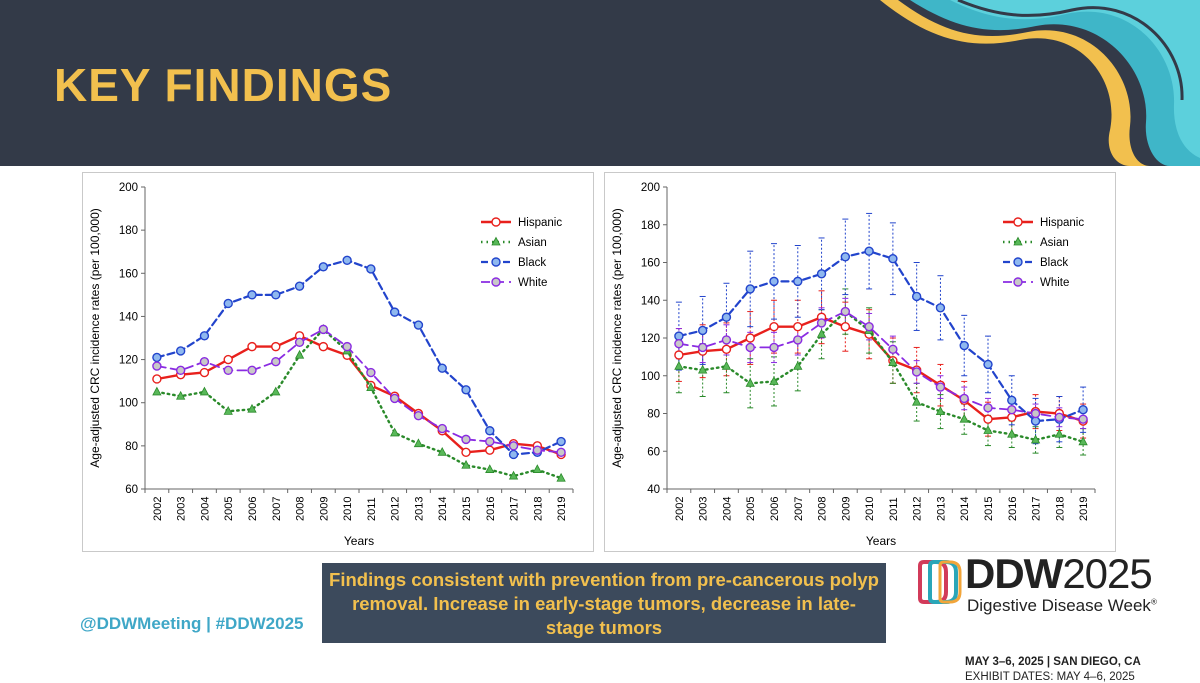 The height and width of the screenshot is (683, 1200). Describe the element at coordinates (965, 509) in the screenshot. I see `x-tick-label: 2014` at that location.